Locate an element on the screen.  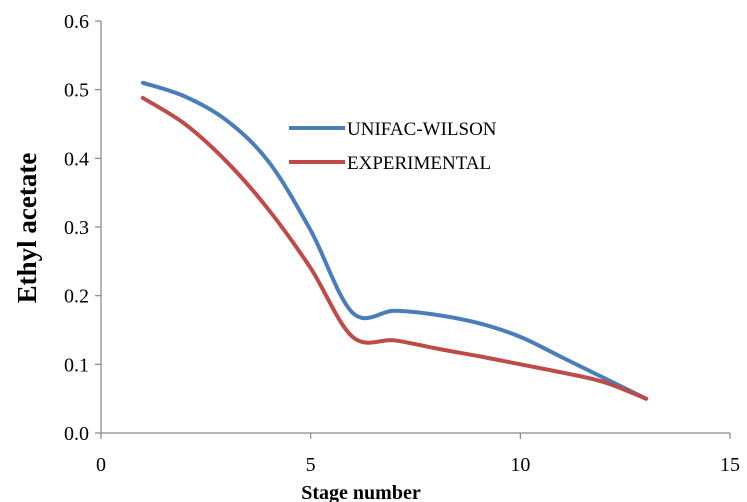
x-tick-label: 15 is located at coordinates (730, 465).